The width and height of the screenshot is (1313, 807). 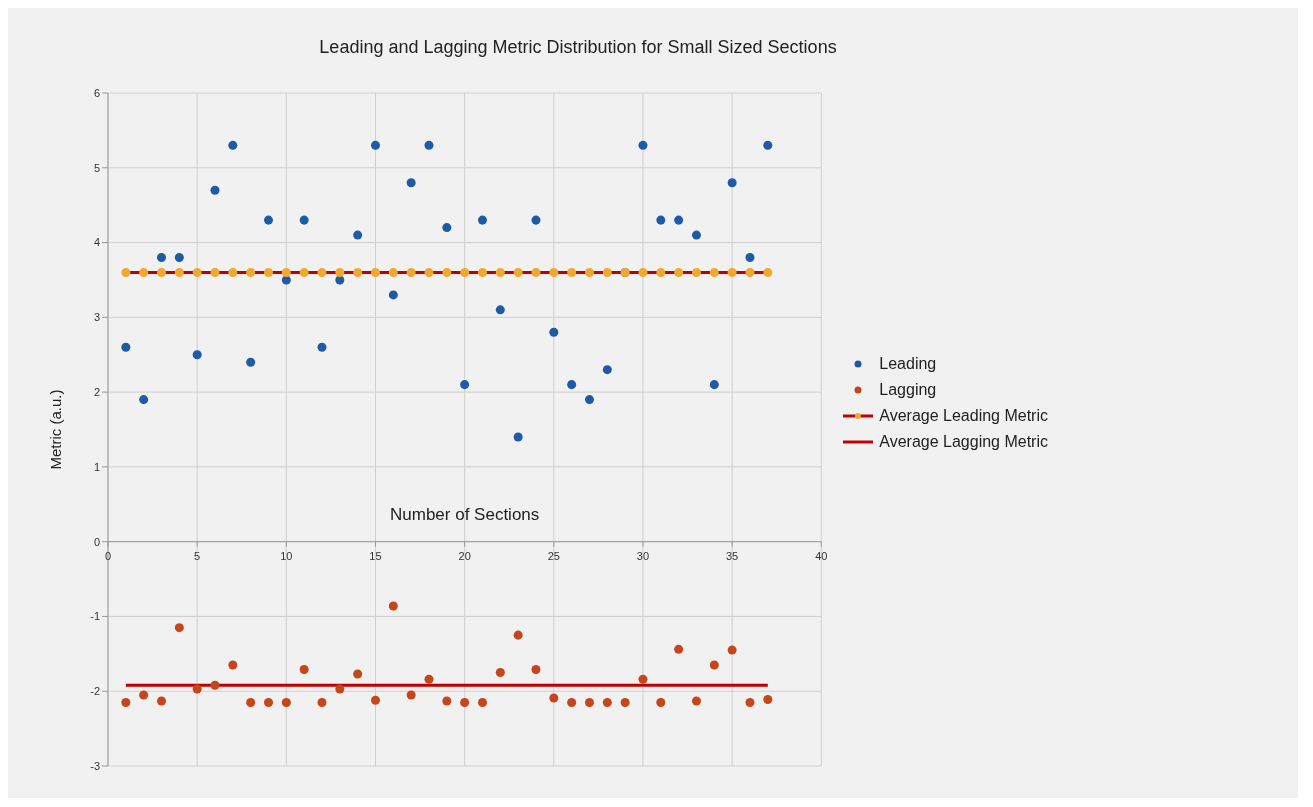 I want to click on x-tick-label: 5, so click(x=197, y=555).